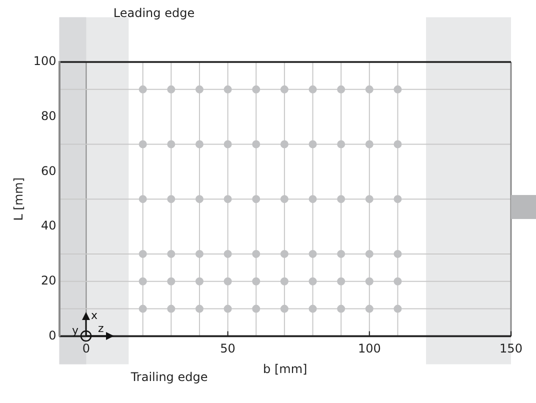 This screenshot has width=536, height=403. What do you see at coordinates (48, 225) in the screenshot?
I see `y-tick-label: 40` at bounding box center [48, 225].